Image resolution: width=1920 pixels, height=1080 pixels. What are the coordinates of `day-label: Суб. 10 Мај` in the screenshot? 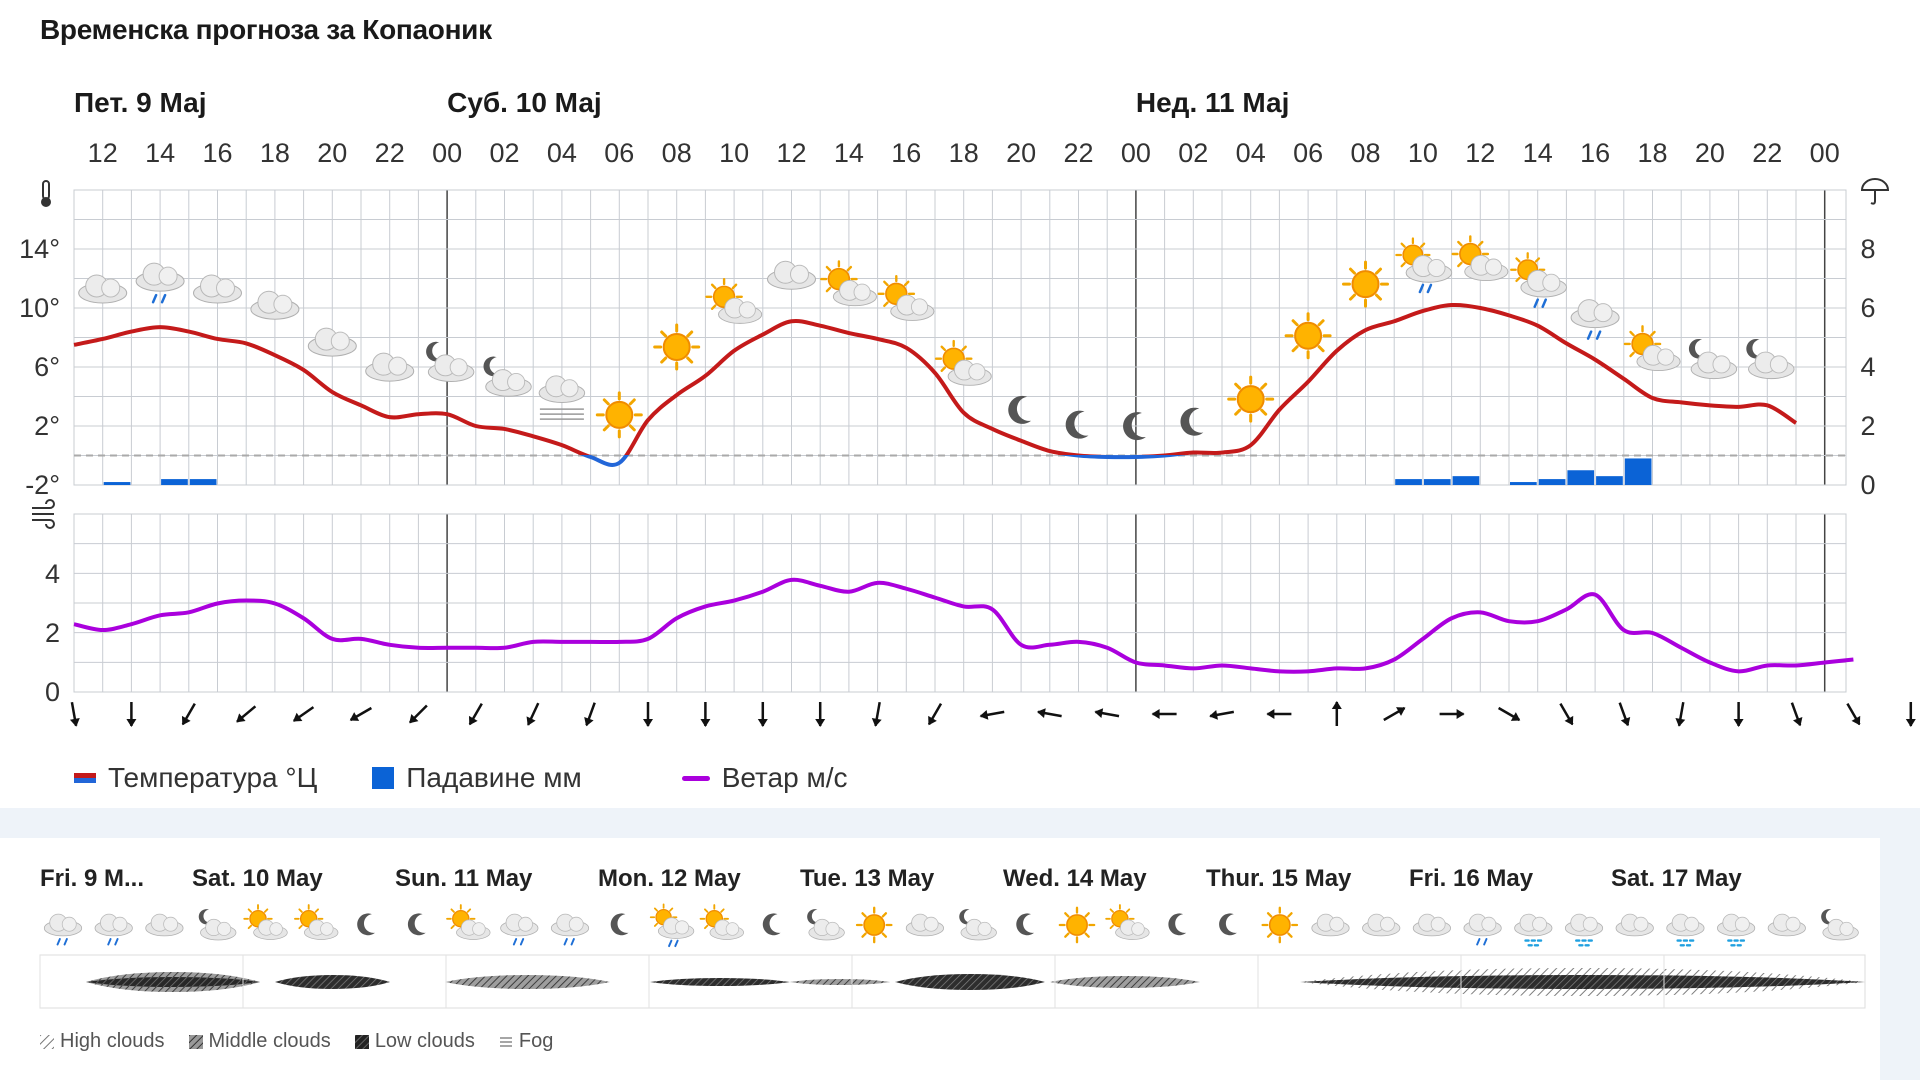 It's located at (524, 102).